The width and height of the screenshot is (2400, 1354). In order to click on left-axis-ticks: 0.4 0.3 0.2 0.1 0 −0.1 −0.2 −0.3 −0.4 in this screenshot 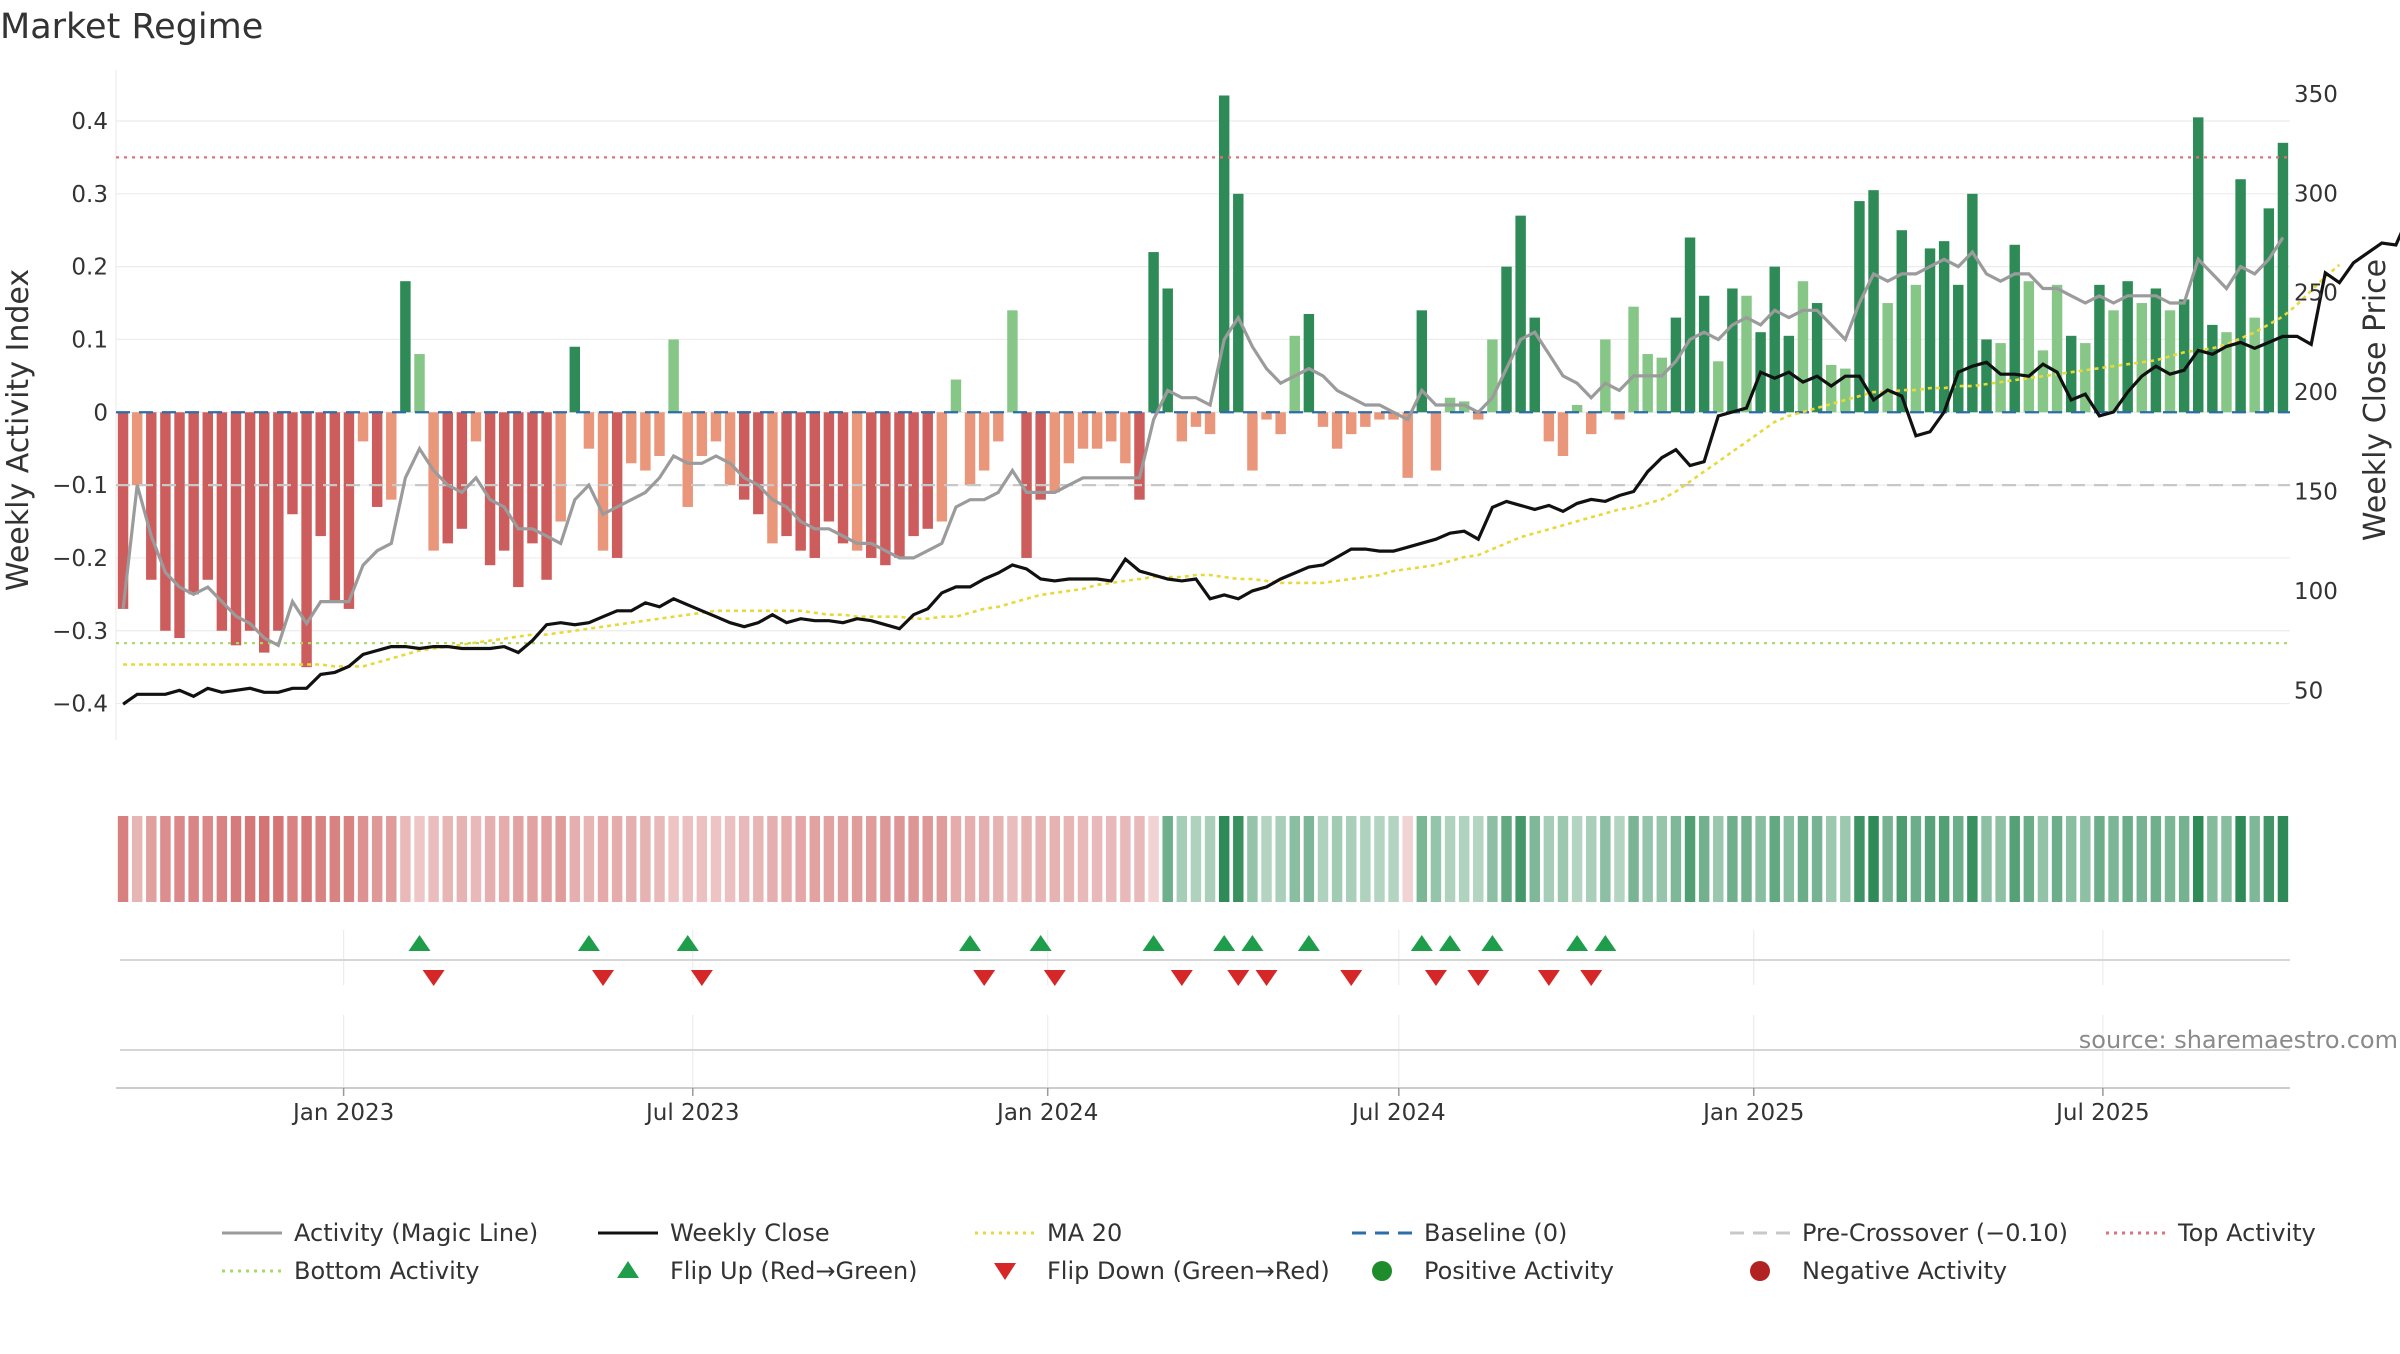, I will do `click(80, 413)`.